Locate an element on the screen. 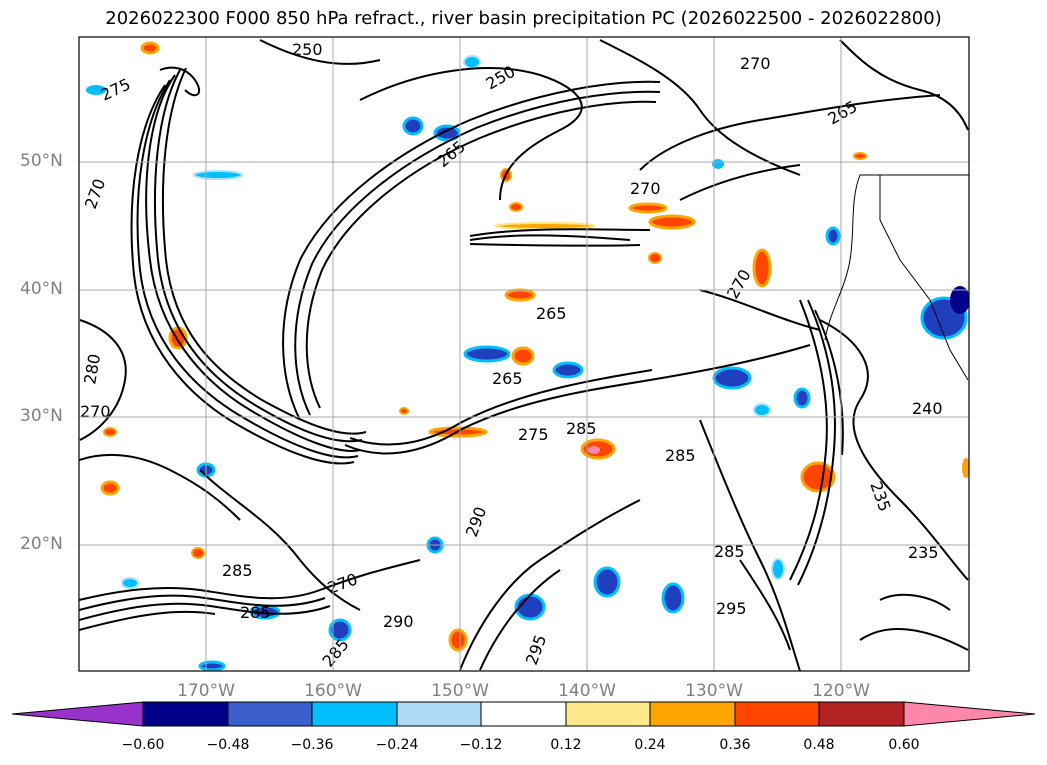 This screenshot has height=765, width=1047. lon-label-160w: 160°W is located at coordinates (333, 691).